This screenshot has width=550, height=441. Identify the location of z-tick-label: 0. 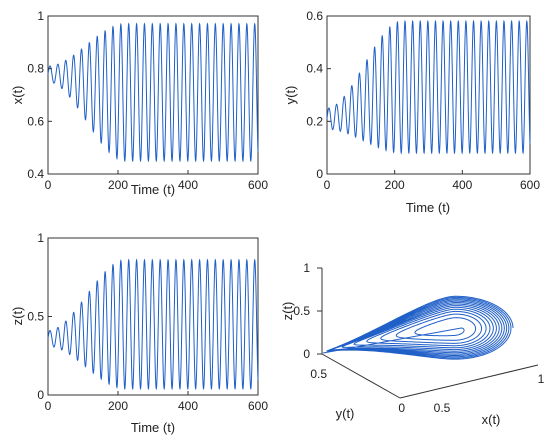
(306, 354).